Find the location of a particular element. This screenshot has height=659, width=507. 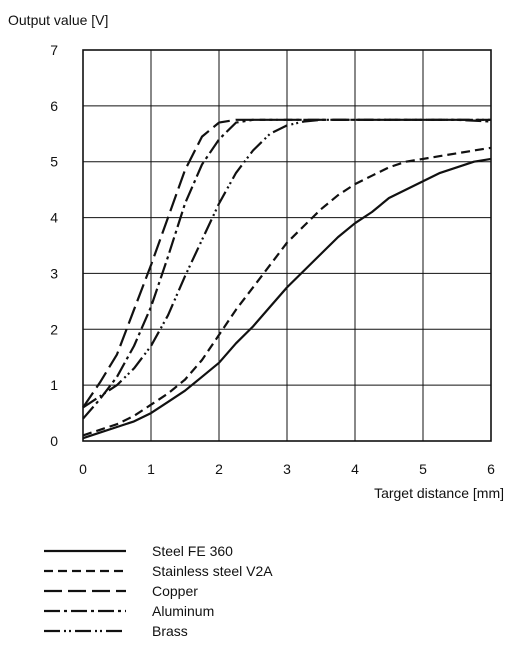

x-axis-label: Target distance [mm] is located at coordinates (439, 493).